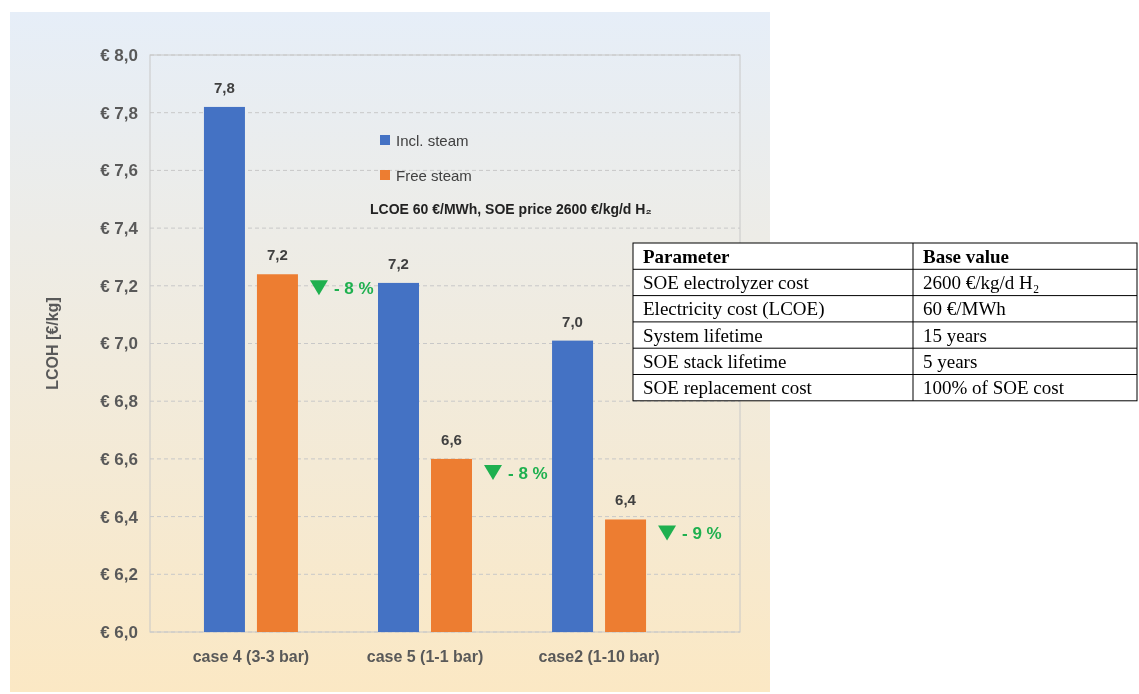 The image size is (1139, 694). Describe the element at coordinates (511, 208) in the screenshot. I see `annotation: LCOE 60 €/MWh, SOE price 2600 €/kg/d H₂` at that location.